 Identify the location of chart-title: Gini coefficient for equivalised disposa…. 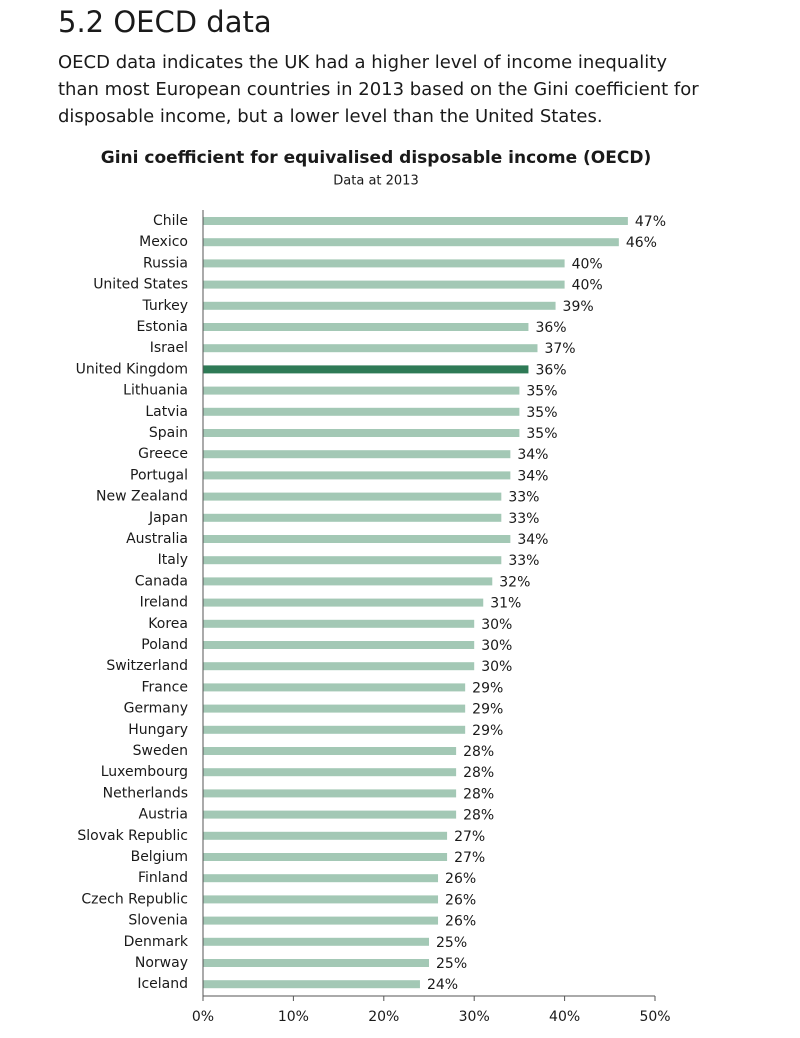
(376, 158).